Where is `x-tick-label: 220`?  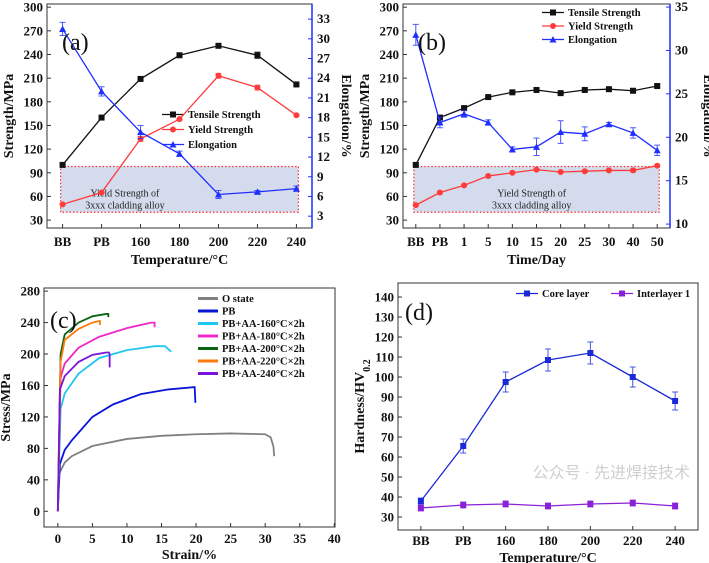 x-tick-label: 220 is located at coordinates (633, 540).